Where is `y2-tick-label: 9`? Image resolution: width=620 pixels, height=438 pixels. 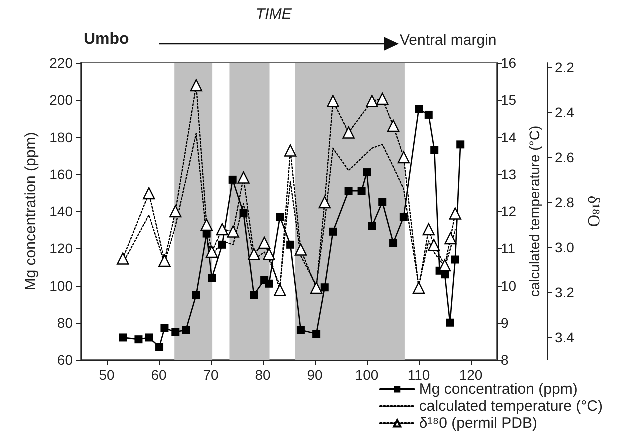
y2-tick-label: 9 is located at coordinates (505, 322).